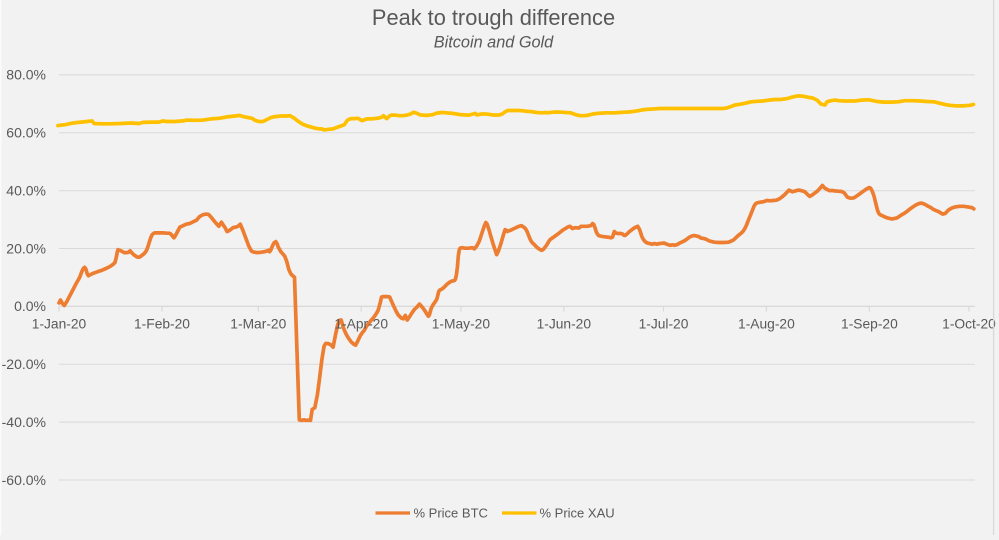 Image resolution: width=999 pixels, height=540 pixels. I want to click on svg-text: 1-Jul-20, so click(664, 323).